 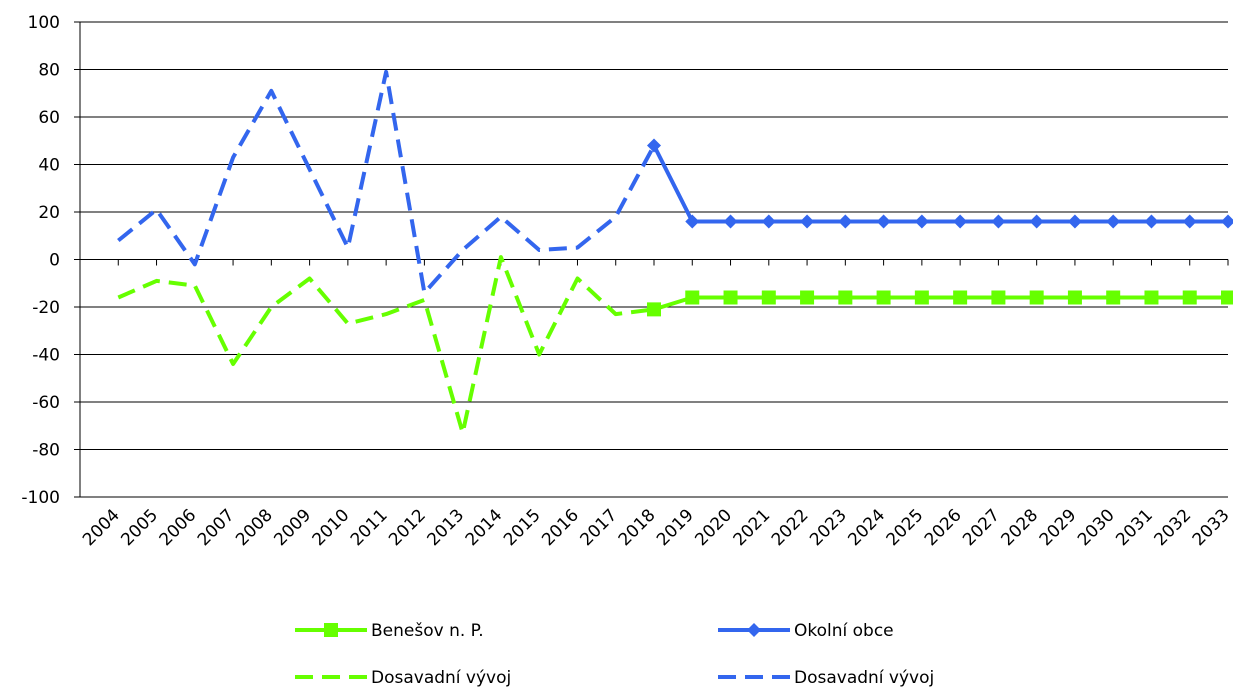 I want to click on legend-item: Okolní obce, so click(x=806, y=631).